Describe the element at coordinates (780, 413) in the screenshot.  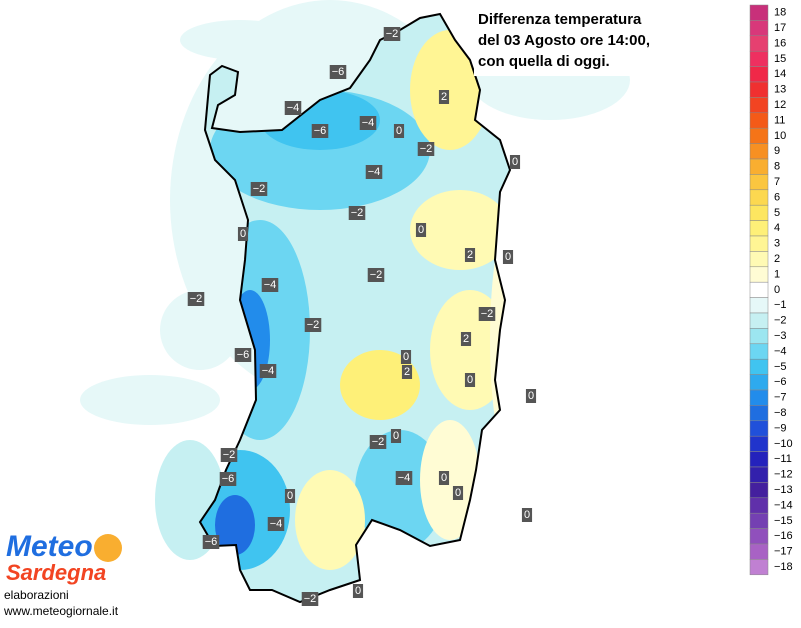
I see `legend-label: −8` at that location.